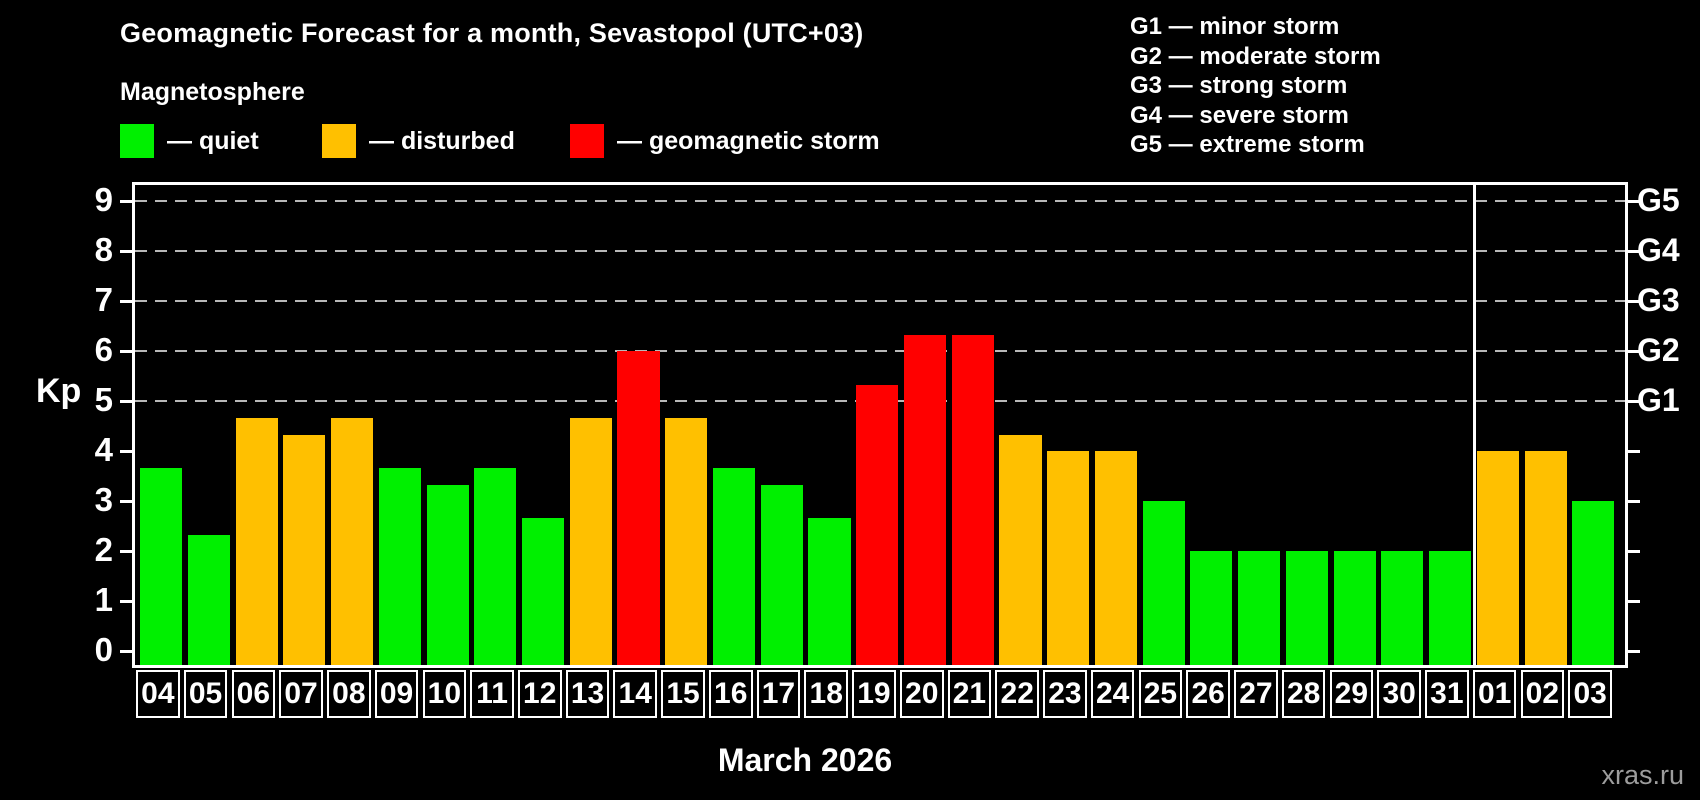  What do you see at coordinates (301, 694) in the screenshot?
I see `date-label-07: 07` at bounding box center [301, 694].